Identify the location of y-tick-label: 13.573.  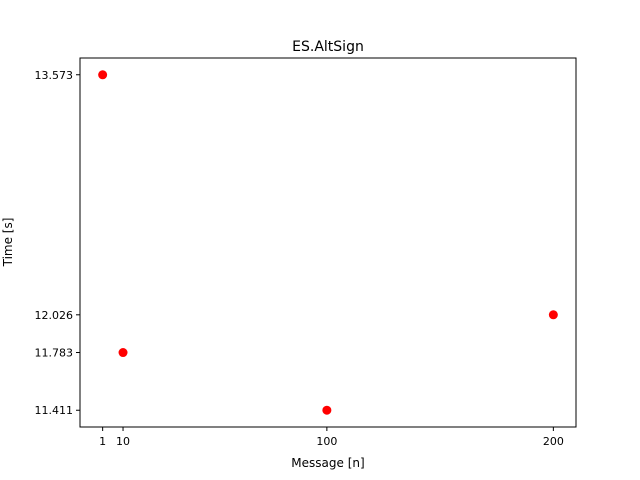
(54, 75).